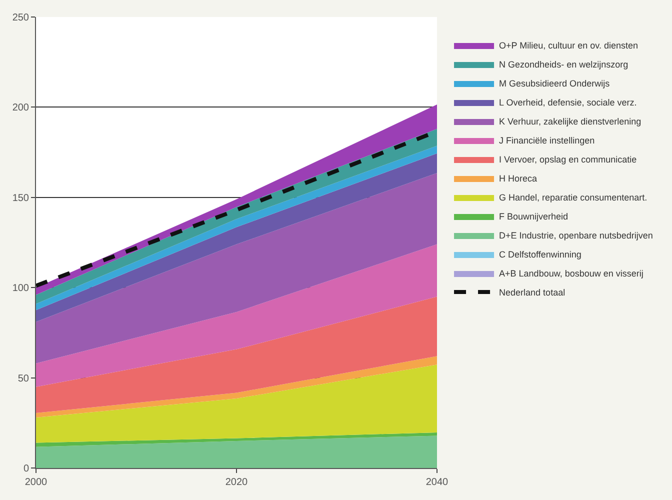 This screenshot has width=672, height=500. What do you see at coordinates (236, 482) in the screenshot?
I see `x-tick-label: 2020` at bounding box center [236, 482].